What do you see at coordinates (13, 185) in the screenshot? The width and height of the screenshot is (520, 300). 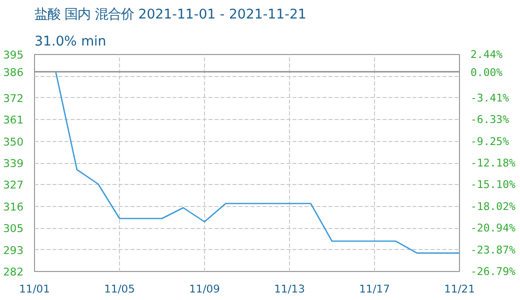 I see `y-tick-label: 327` at bounding box center [13, 185].